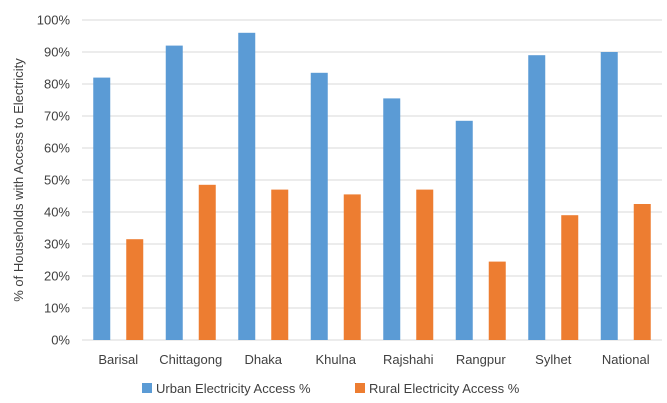  I want to click on bar-urban-barisal, so click(102, 208).